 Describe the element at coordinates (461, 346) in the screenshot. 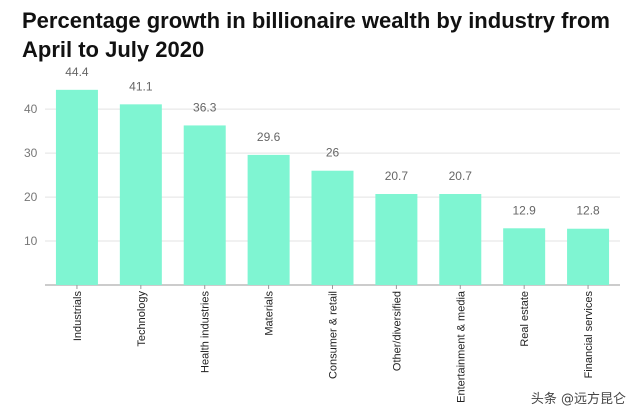

I see `x-tick-label: Entertainment & media` at that location.